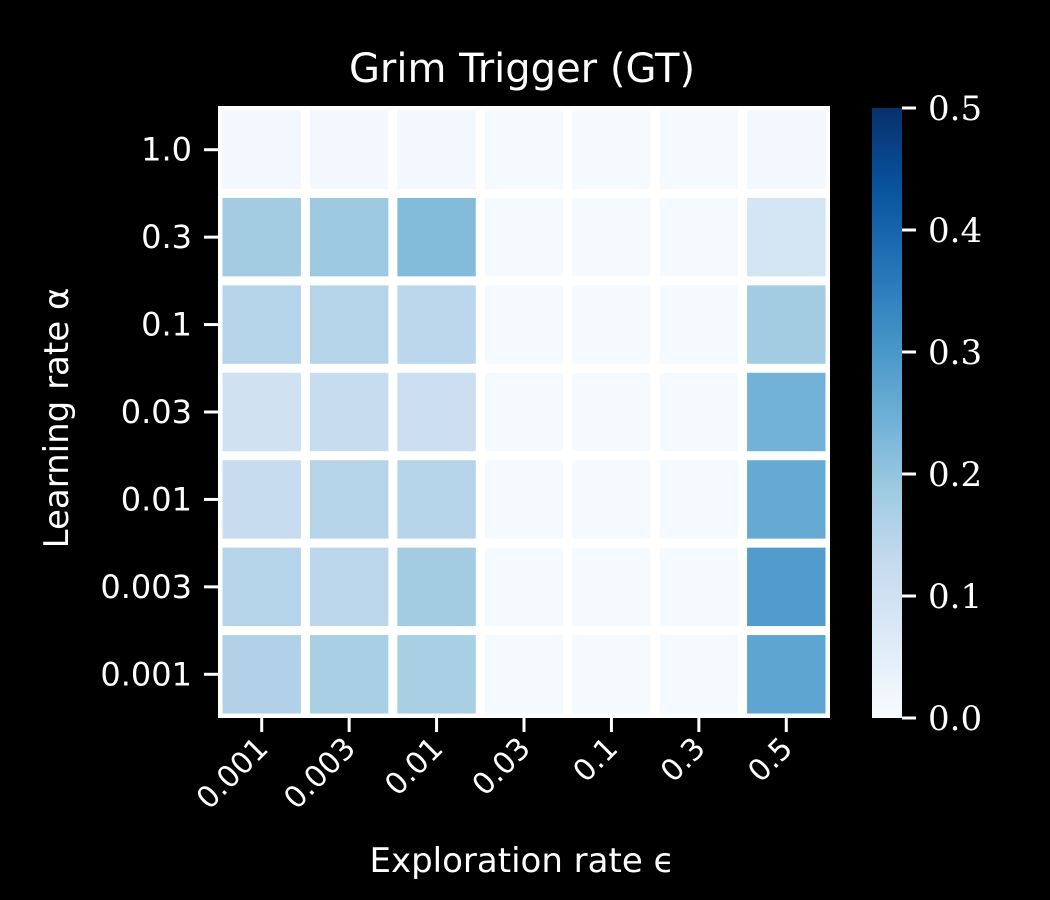 The image size is (1050, 900). Describe the element at coordinates (57, 418) in the screenshot. I see `y-axis-label: Learning rate α` at that location.